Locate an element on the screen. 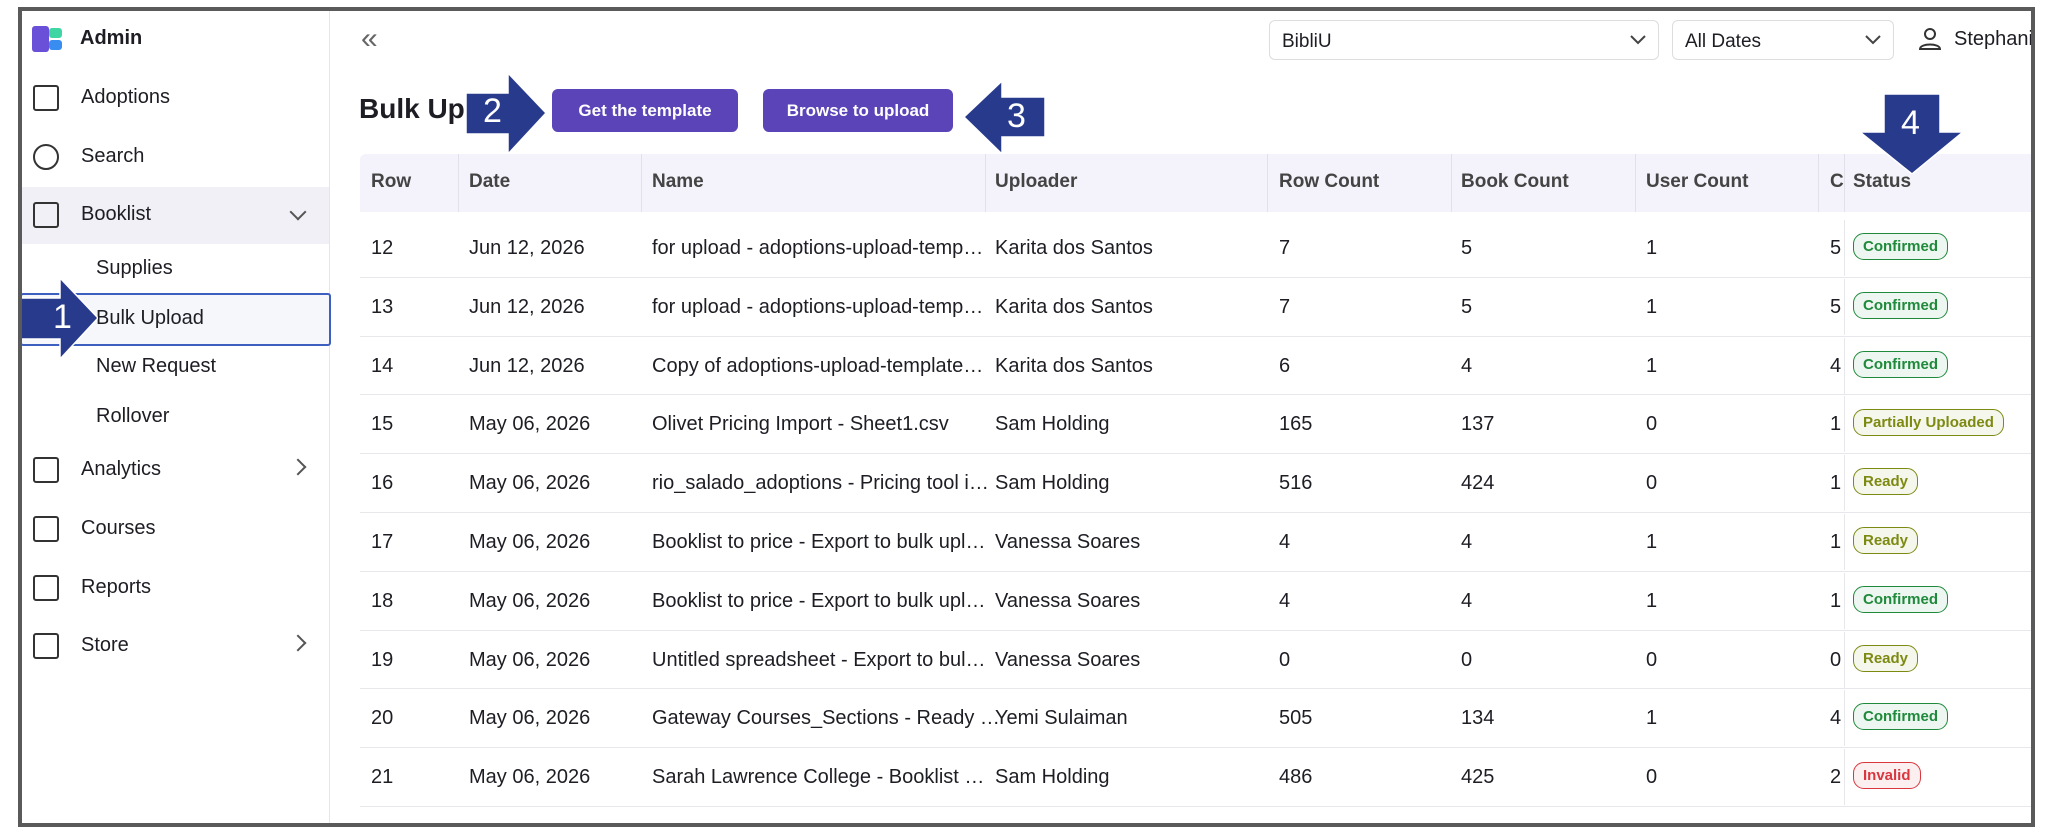 The height and width of the screenshot is (833, 2048). table-cell: 516 is located at coordinates (1296, 483).